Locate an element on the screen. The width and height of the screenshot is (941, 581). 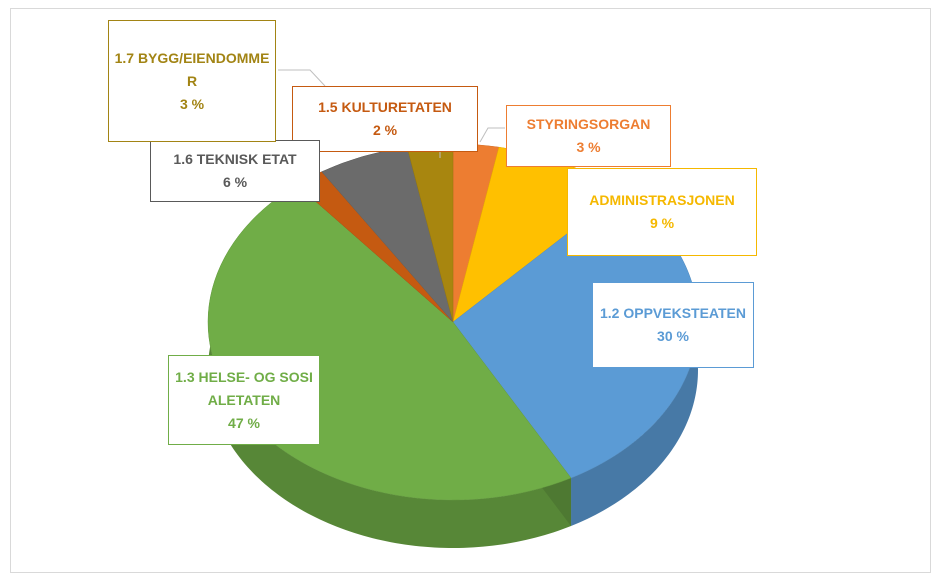
label-name: 1.6 TEKNISK ETAT is located at coordinates (235, 159).